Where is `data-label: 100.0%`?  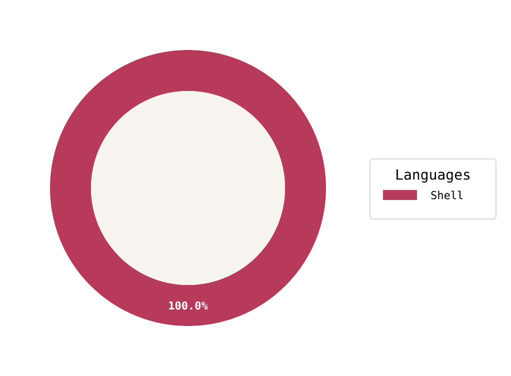 data-label: 100.0% is located at coordinates (188, 305).